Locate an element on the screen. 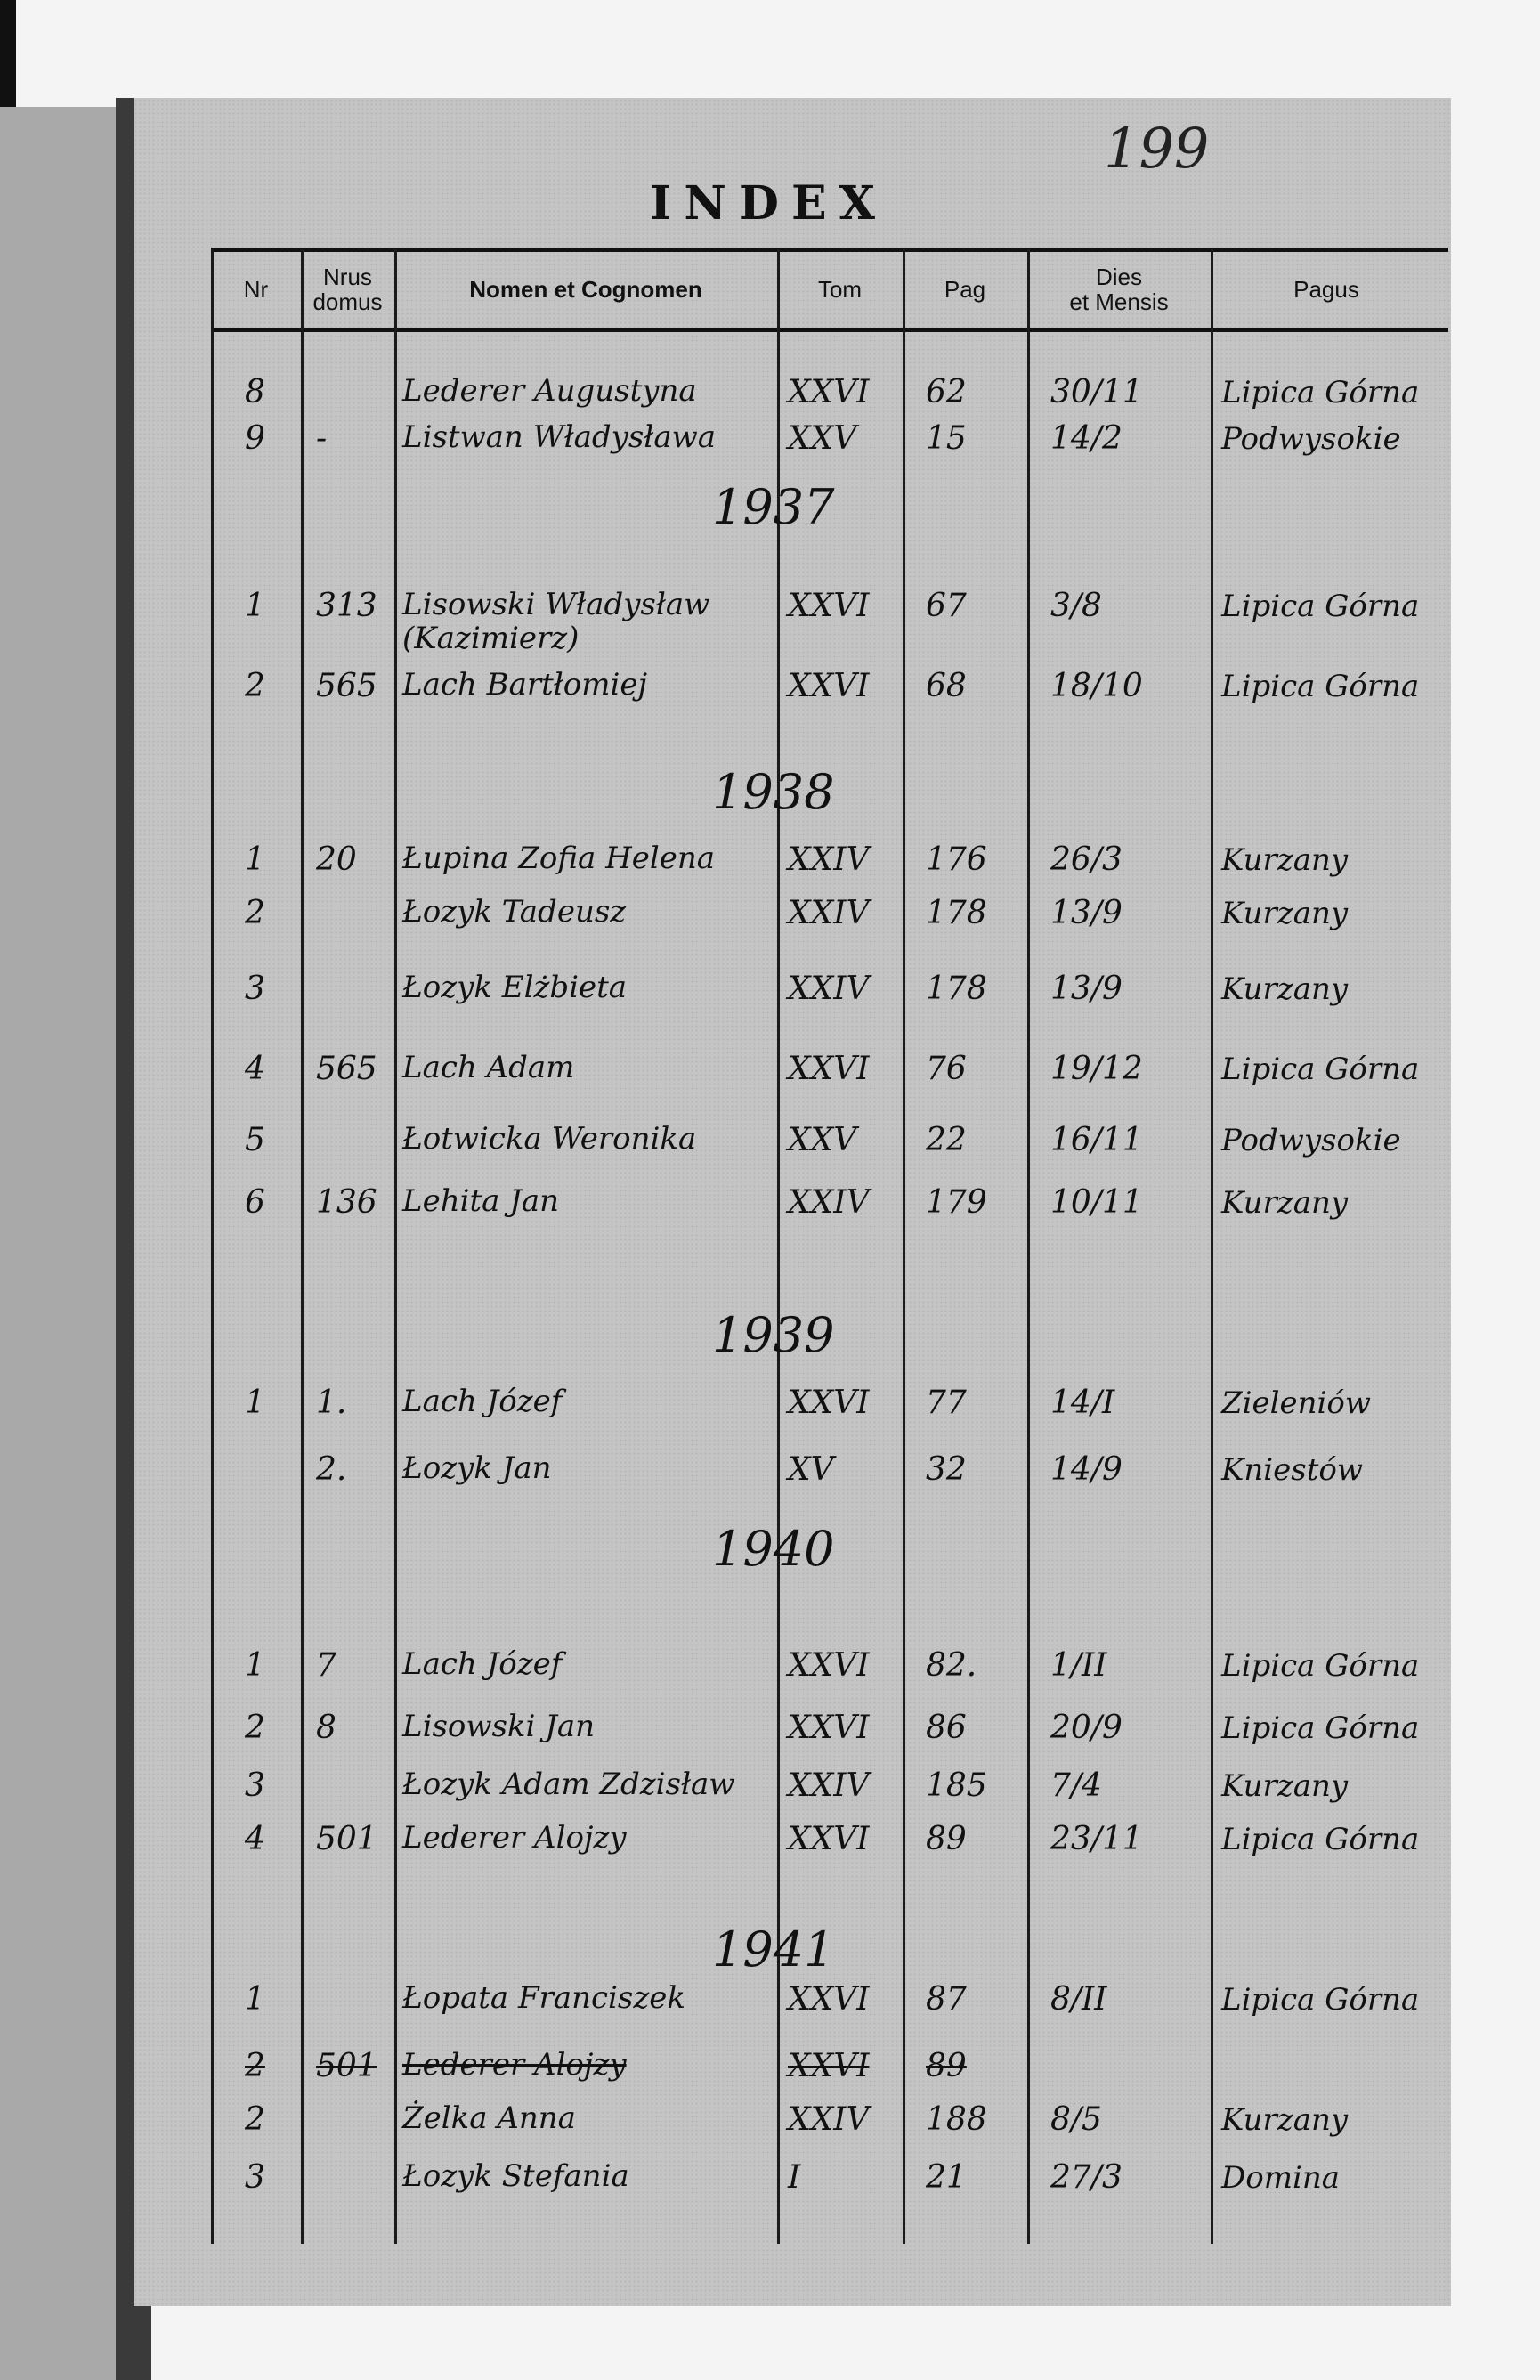 The image size is (1540, 2380). entry-nr: 4 is located at coordinates (255, 1069).